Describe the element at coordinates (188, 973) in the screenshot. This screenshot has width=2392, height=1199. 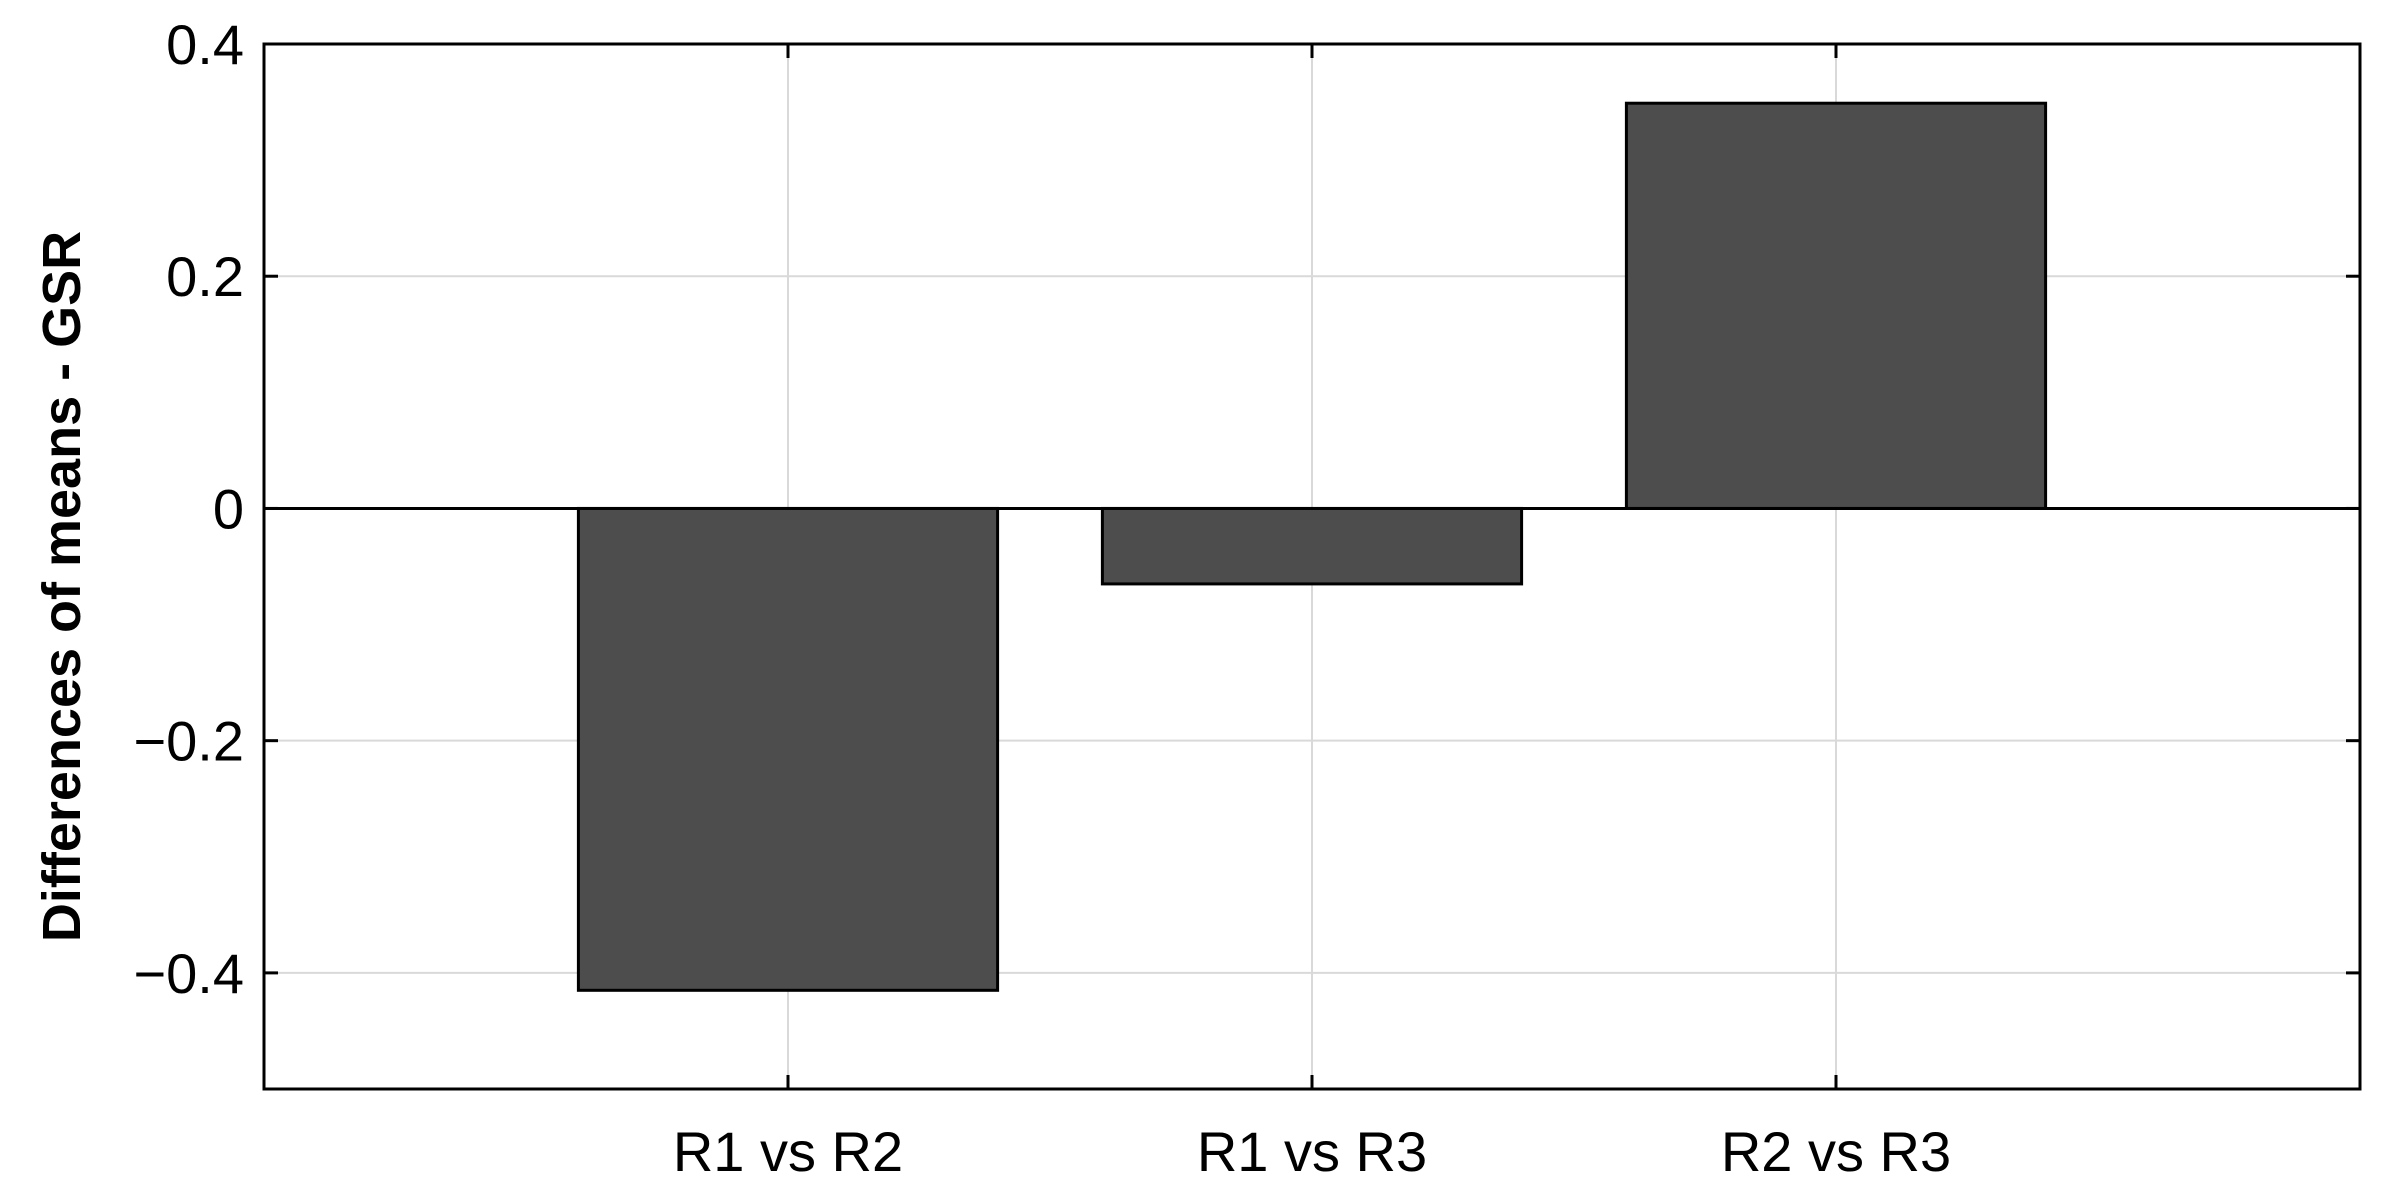
I see `y-tick-label: −0.4` at that location.